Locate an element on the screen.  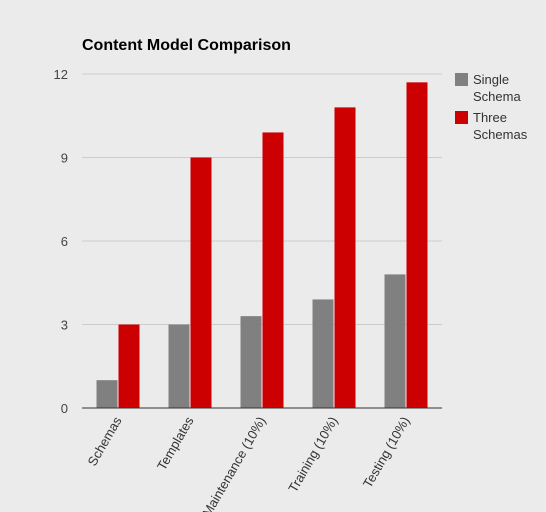
x-tick-label: Maintenance (10%) is located at coordinates (233, 463).